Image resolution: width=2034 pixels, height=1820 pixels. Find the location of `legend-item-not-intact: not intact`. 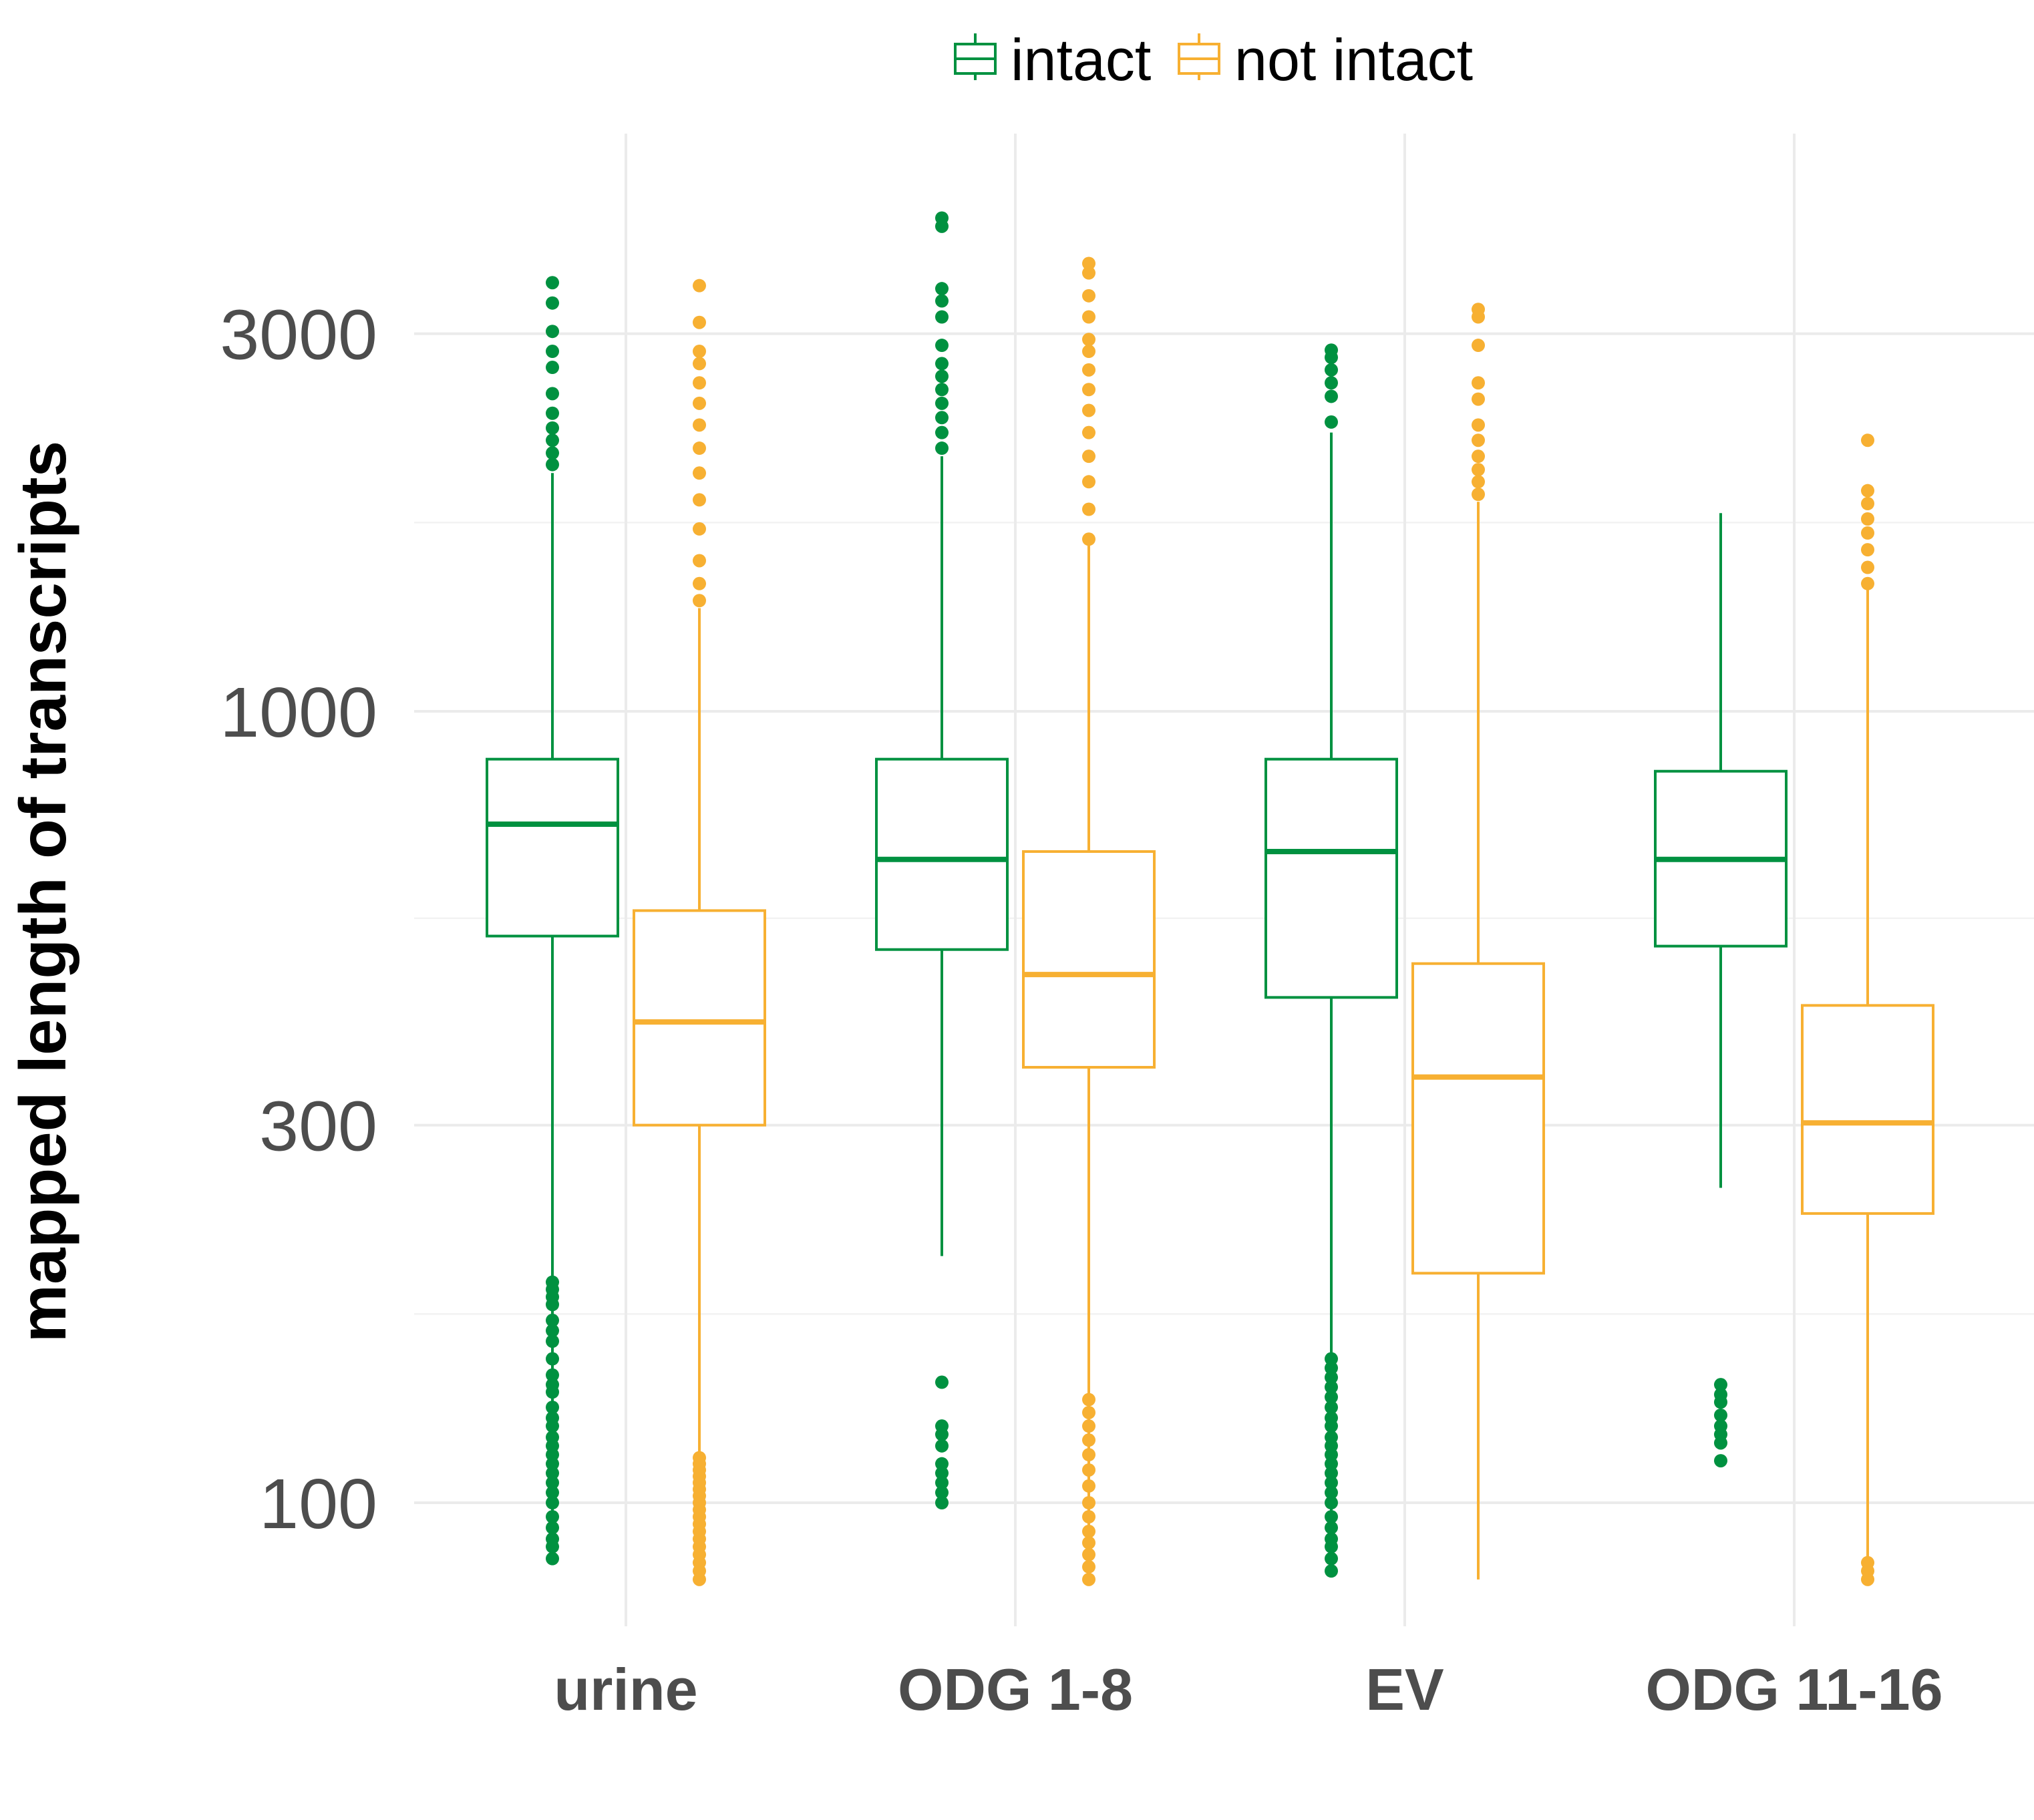

legend-item-not-intact: not intact is located at coordinates (1325, 60).